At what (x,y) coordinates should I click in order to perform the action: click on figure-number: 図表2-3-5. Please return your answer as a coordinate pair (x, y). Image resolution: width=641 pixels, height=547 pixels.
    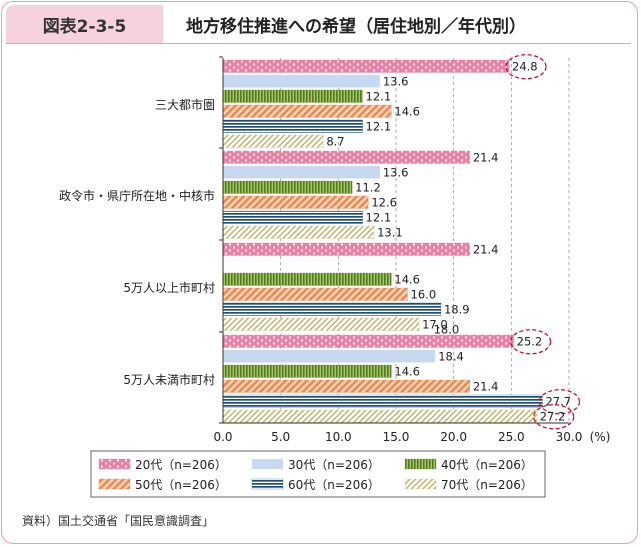
    Looking at the image, I should click on (84, 24).